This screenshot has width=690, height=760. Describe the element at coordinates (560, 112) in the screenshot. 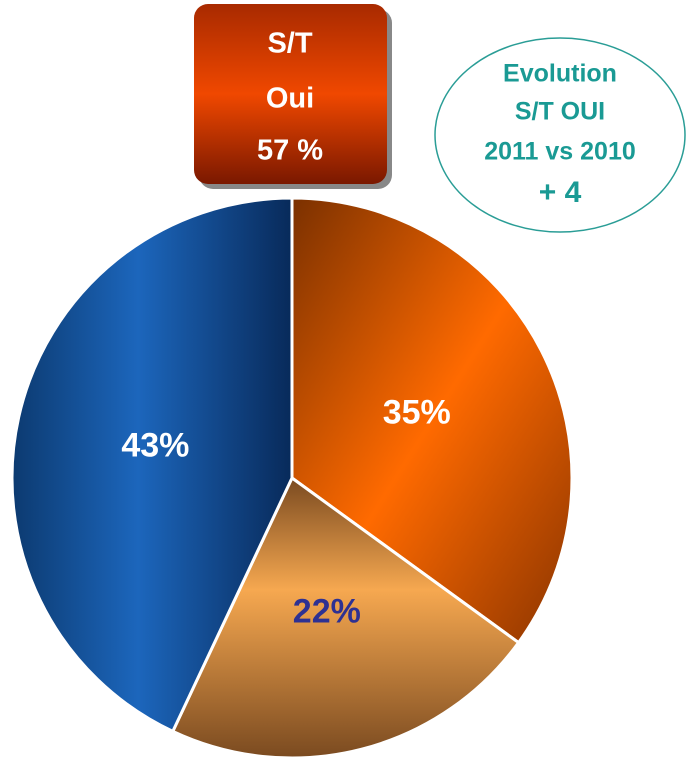

I see `annotation-text: S/T OUI` at that location.